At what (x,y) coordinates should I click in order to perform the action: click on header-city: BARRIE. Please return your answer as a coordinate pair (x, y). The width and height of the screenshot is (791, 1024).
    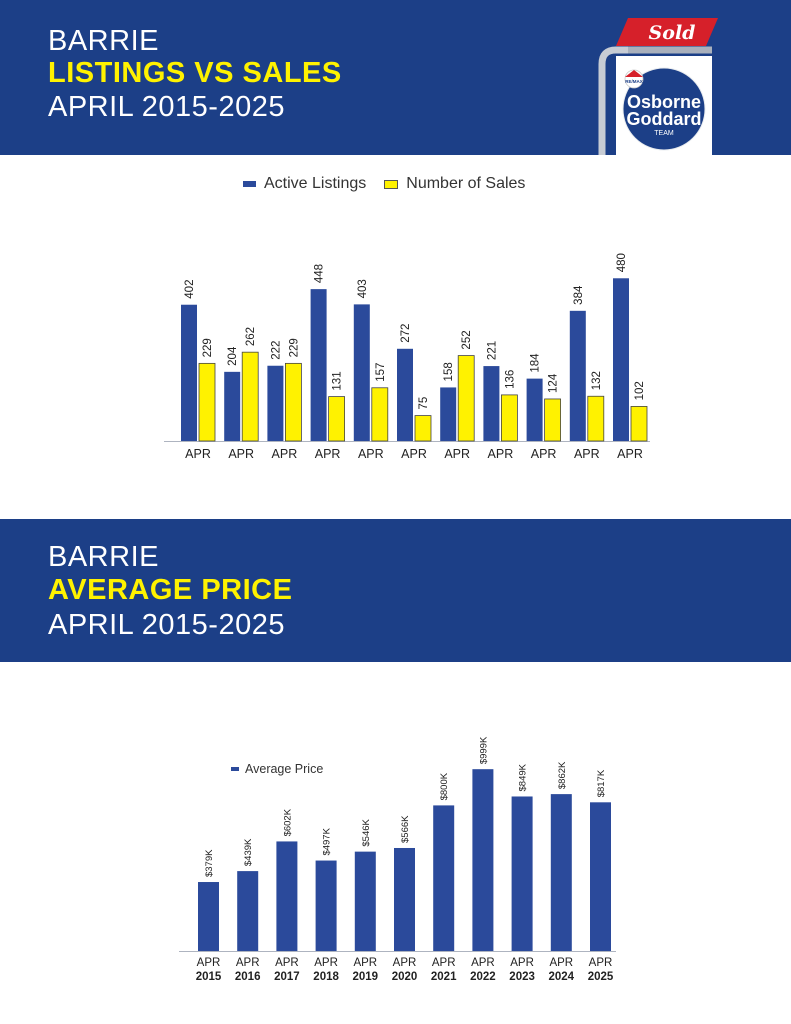
    Looking at the image, I should click on (103, 41).